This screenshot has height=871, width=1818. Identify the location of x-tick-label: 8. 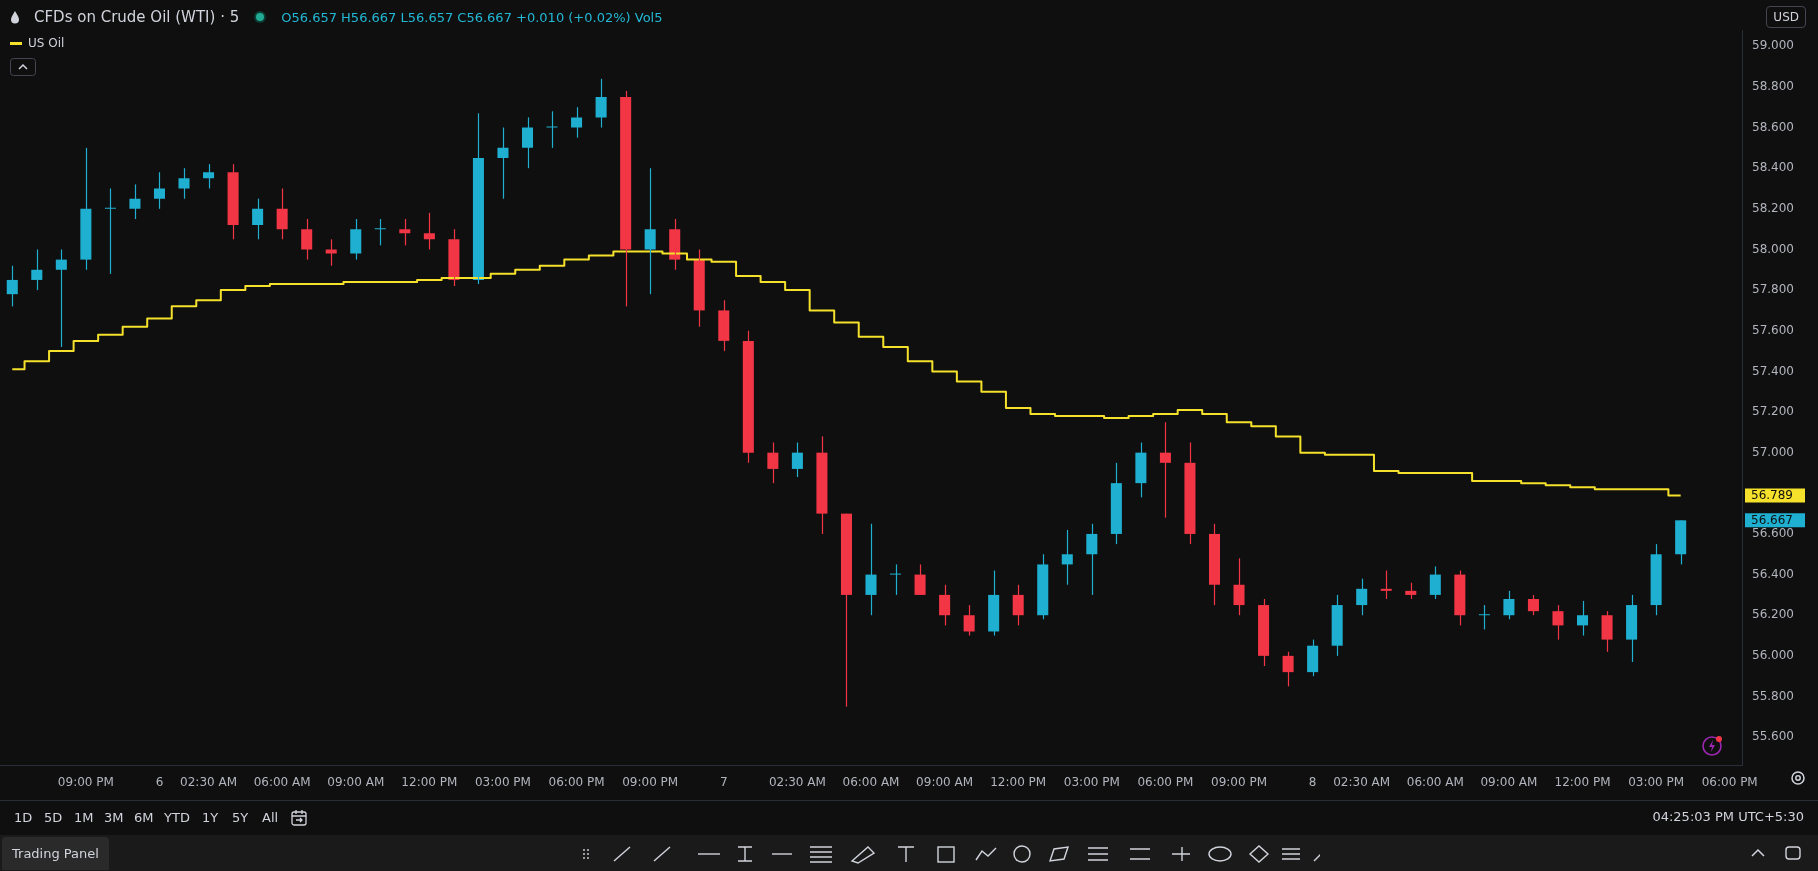
(1312, 781).